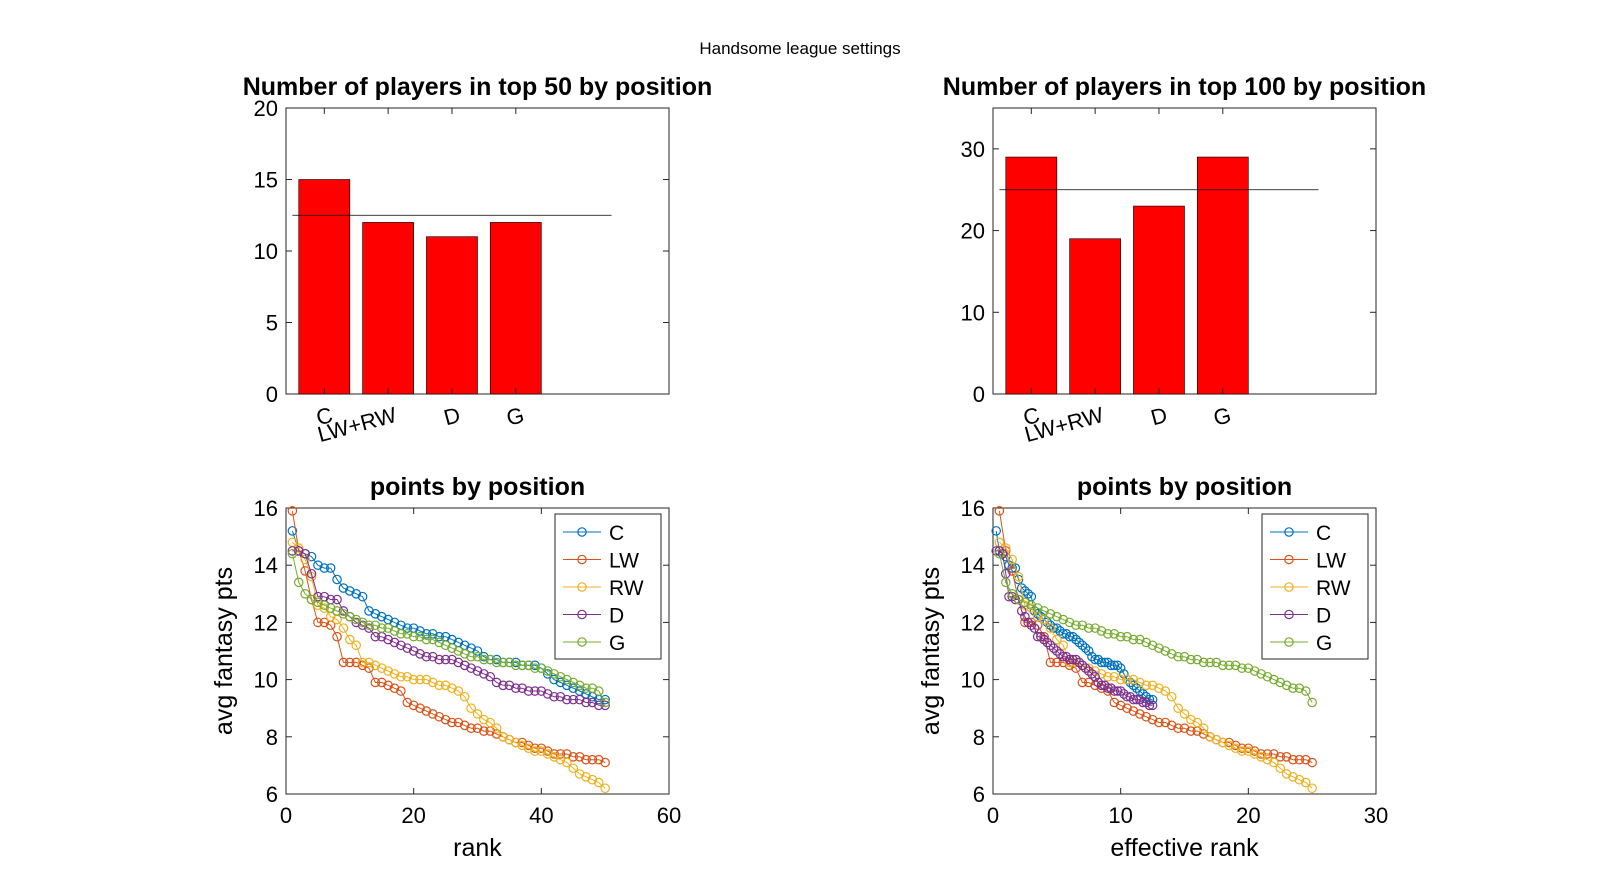 Image resolution: width=1600 pixels, height=884 pixels. What do you see at coordinates (266, 180) in the screenshot?
I see `y-tick-label: 15` at bounding box center [266, 180].